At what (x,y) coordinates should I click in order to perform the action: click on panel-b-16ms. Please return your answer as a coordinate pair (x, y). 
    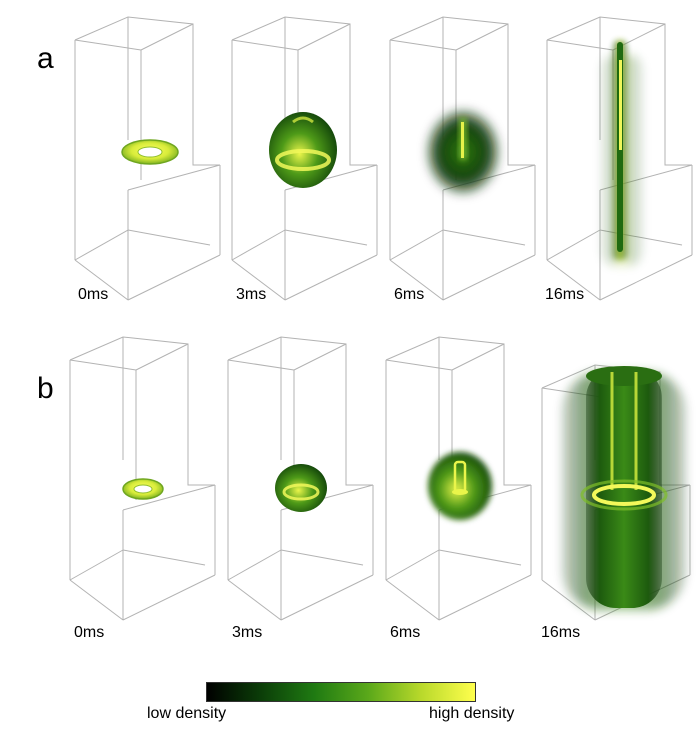
    Looking at the image, I should click on (616, 492).